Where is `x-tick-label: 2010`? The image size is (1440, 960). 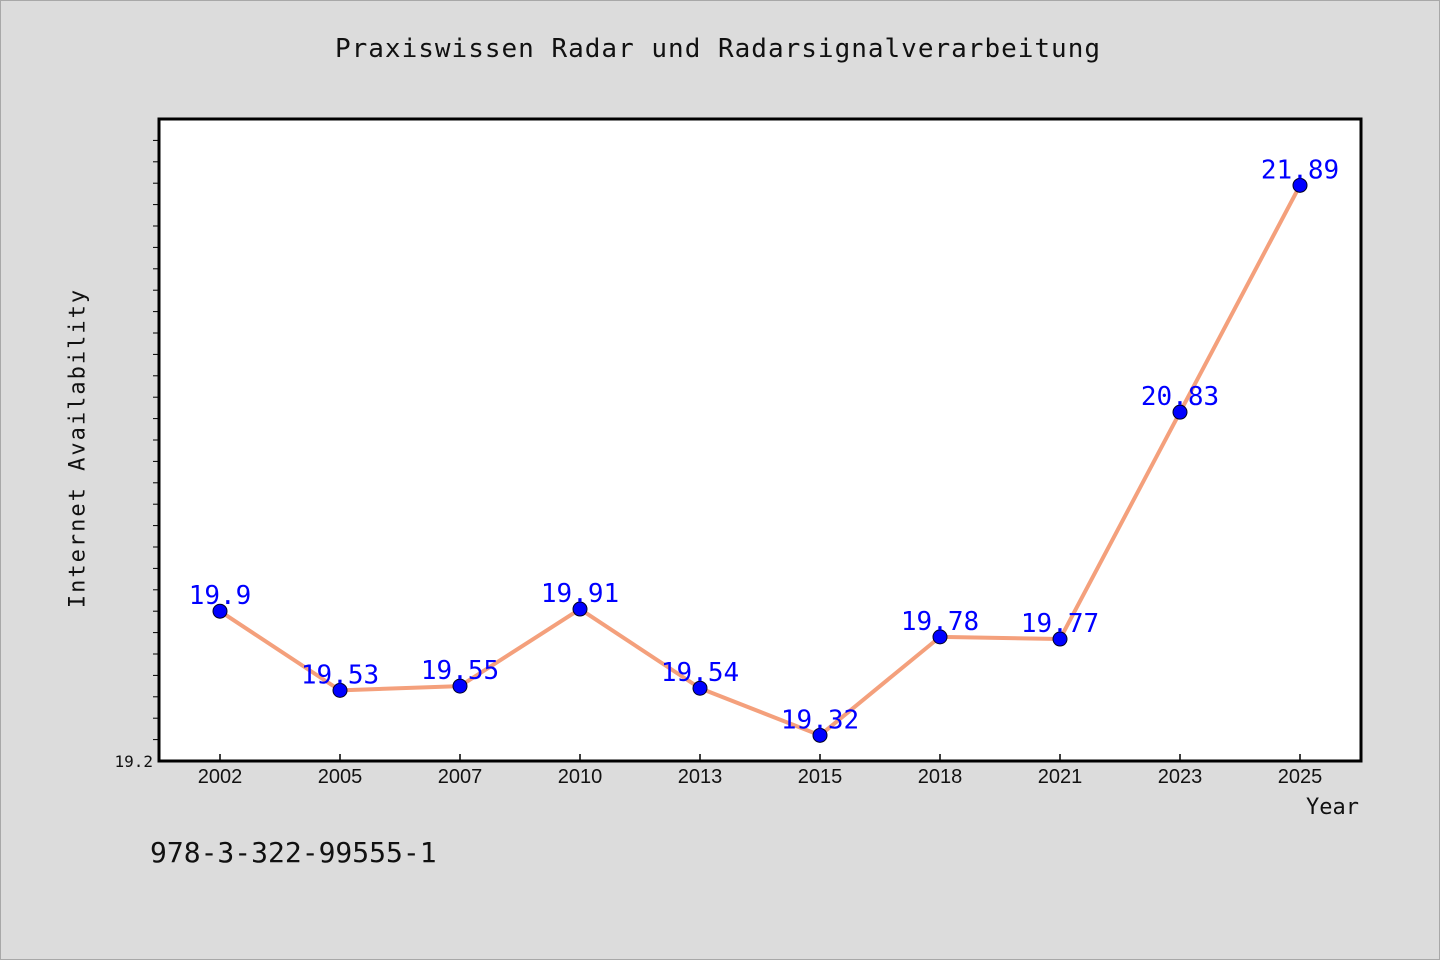 x-tick-label: 2010 is located at coordinates (580, 777).